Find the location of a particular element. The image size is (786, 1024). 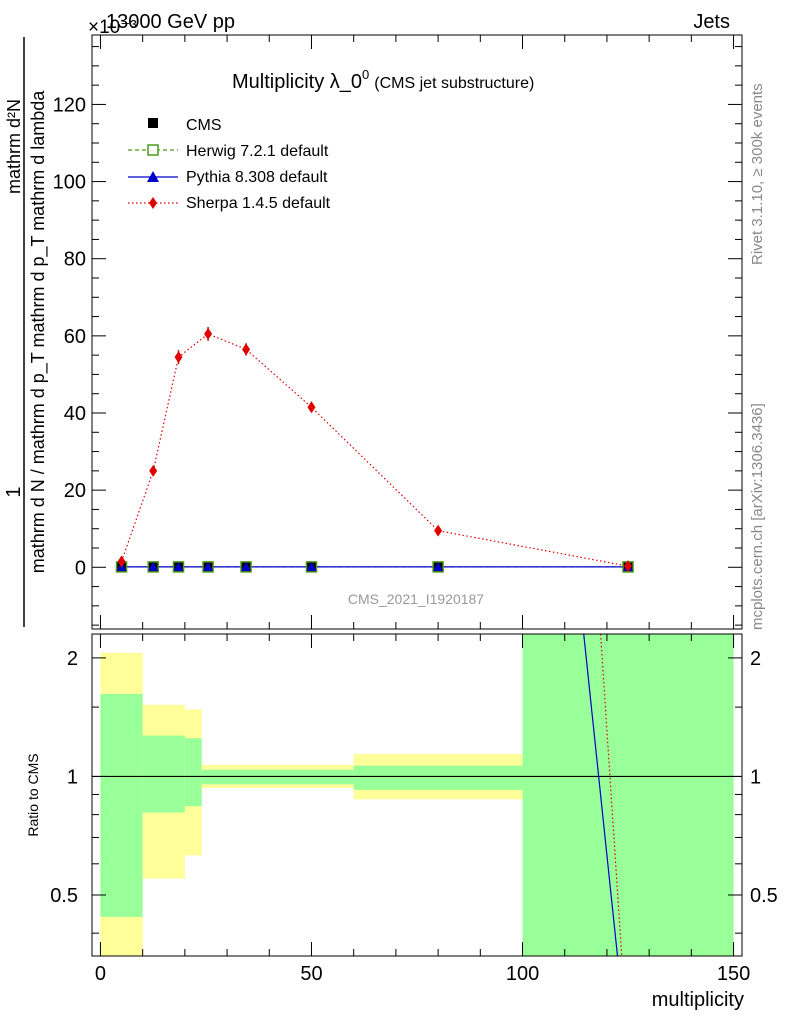

watermark: CMS_2021_I1920187 is located at coordinates (416, 599).